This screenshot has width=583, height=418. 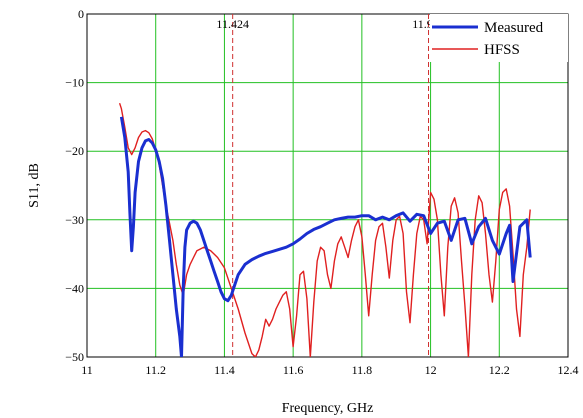 What do you see at coordinates (514, 28) in the screenshot?
I see `legend-label-measured: Measured` at bounding box center [514, 28].